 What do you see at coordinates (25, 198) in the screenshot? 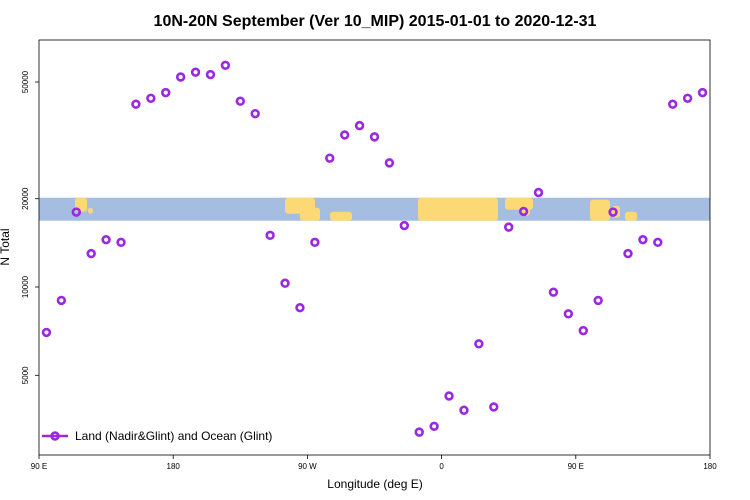
I see `y-tick-label: 20000` at bounding box center [25, 198].